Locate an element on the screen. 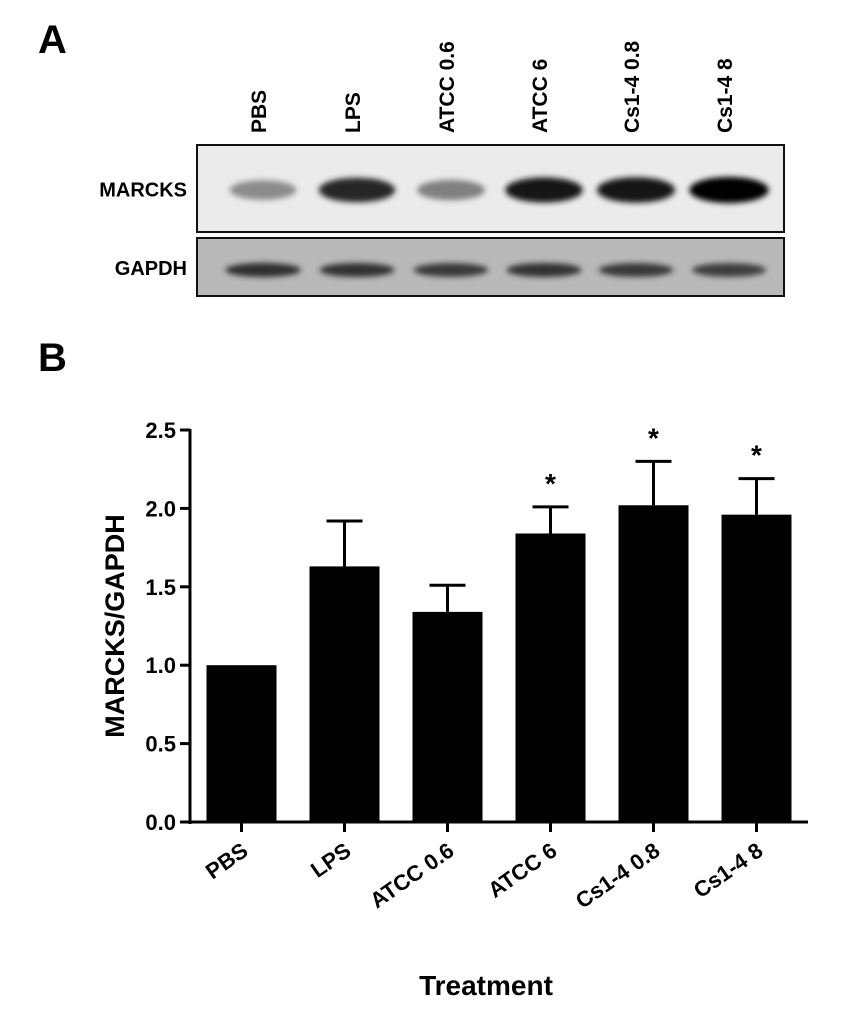 The image size is (852, 1024). y-tick-label: 1.0 is located at coordinates (160, 665).